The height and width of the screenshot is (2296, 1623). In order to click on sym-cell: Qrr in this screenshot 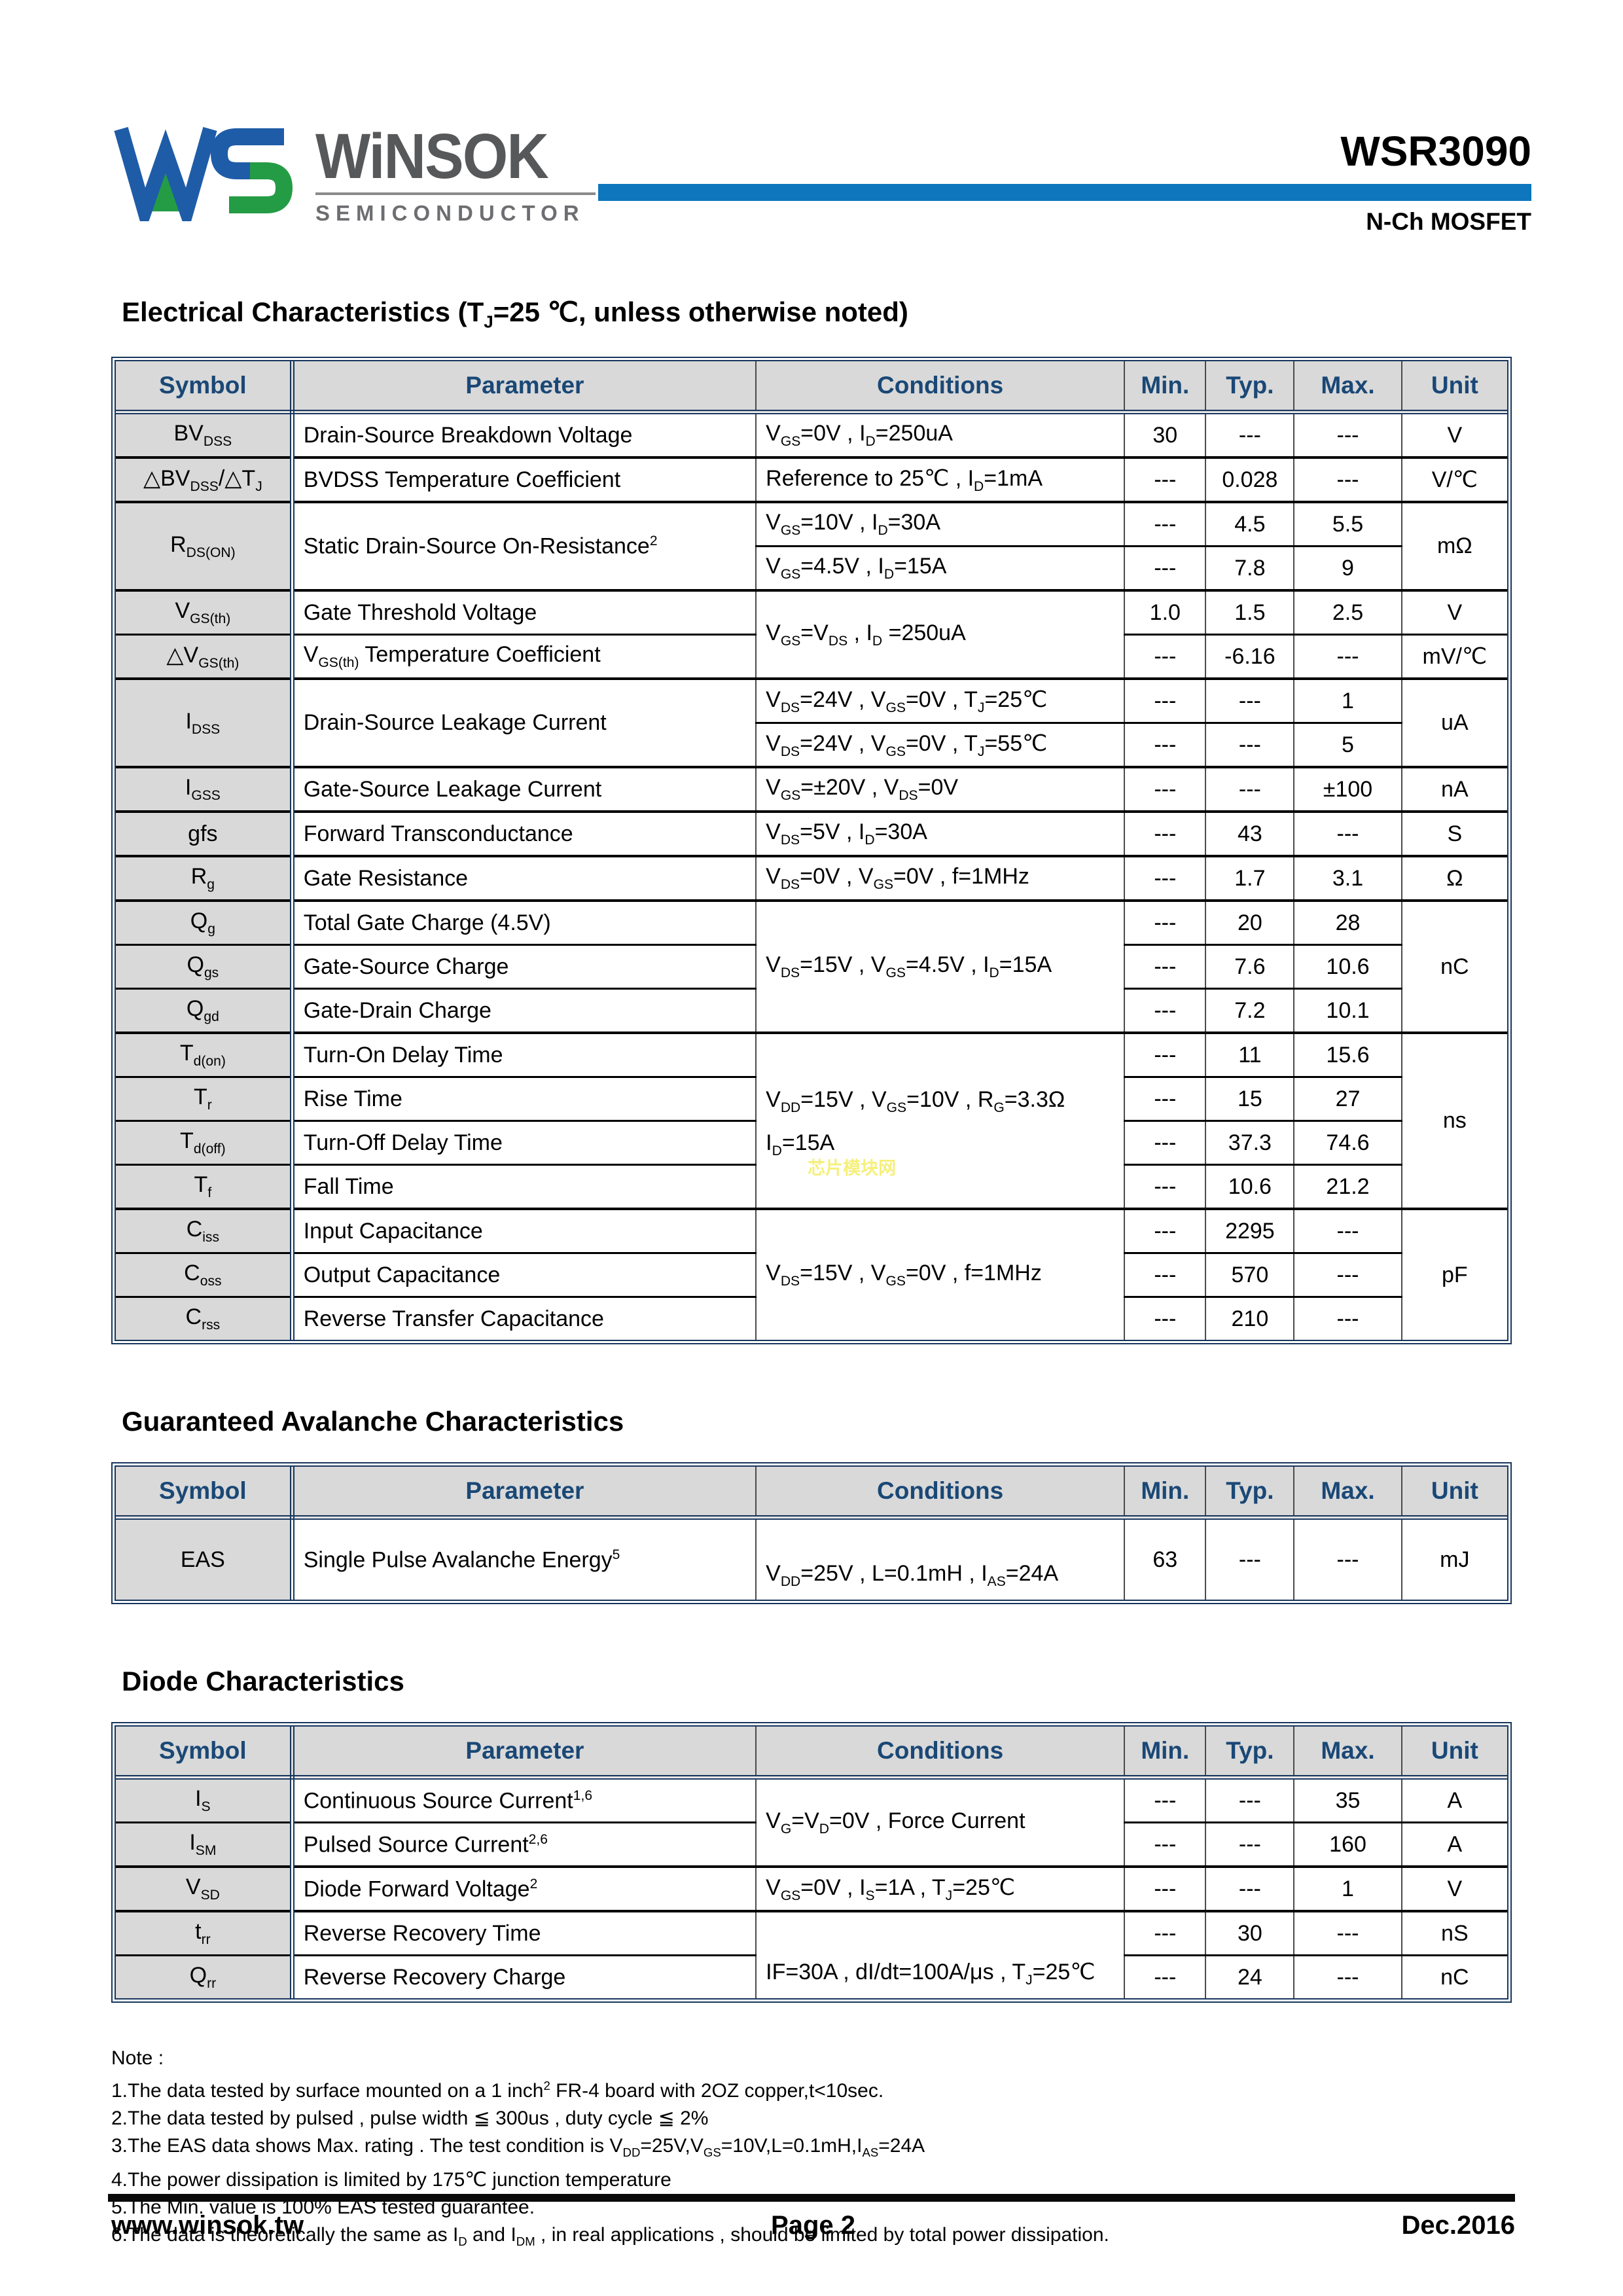, I will do `click(205, 1976)`.